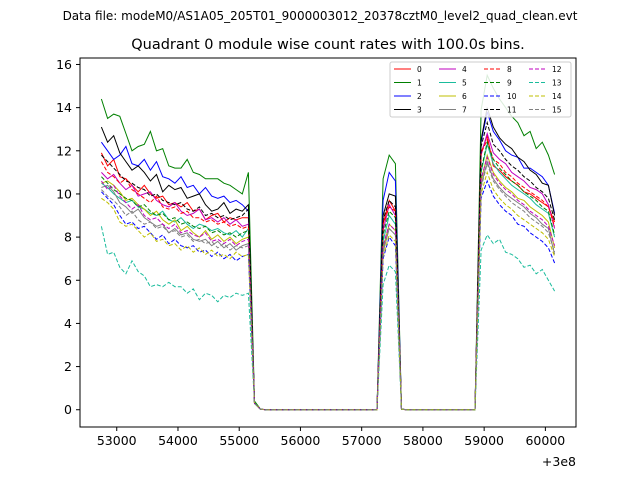 The height and width of the screenshot is (480, 640). What do you see at coordinates (557, 83) in the screenshot?
I see `legend-label-13: 13` at bounding box center [557, 83].